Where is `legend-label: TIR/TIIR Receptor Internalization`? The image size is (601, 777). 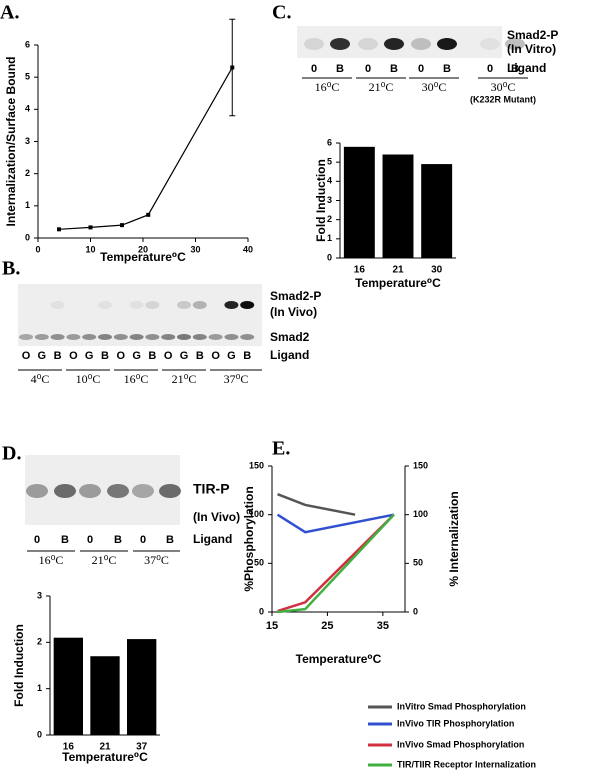
legend-label: TIR/TIIR Receptor Internalization is located at coordinates (466, 764).